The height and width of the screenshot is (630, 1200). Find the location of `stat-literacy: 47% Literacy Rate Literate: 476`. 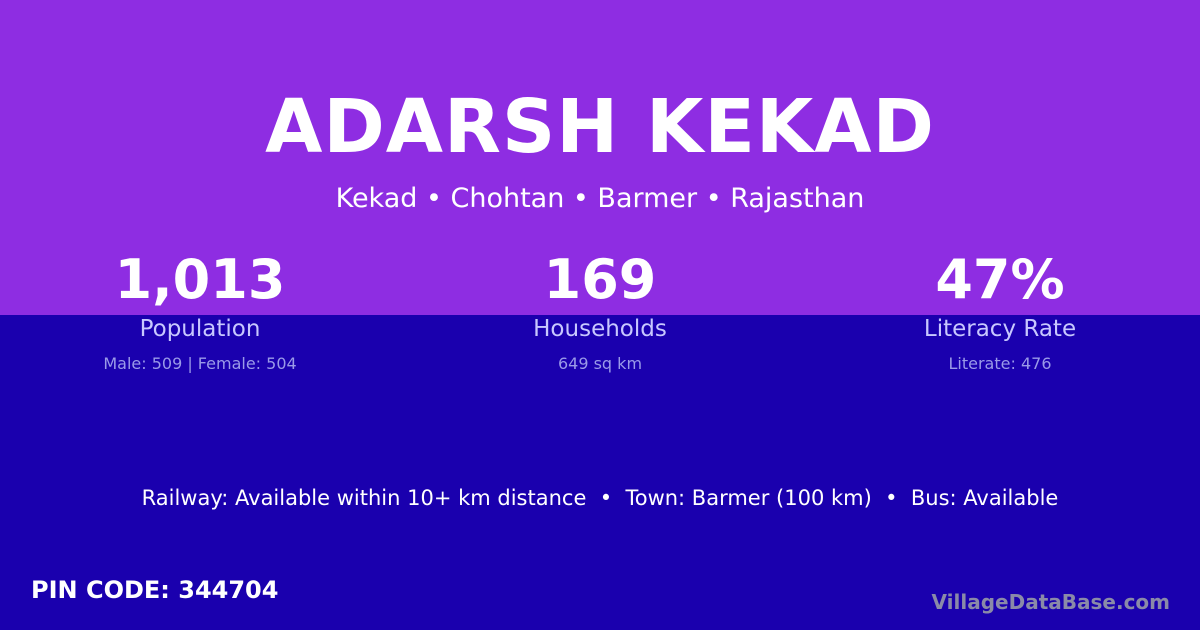

stat-literacy: 47% Literacy Rate Literate: 476 is located at coordinates (1000, 311).